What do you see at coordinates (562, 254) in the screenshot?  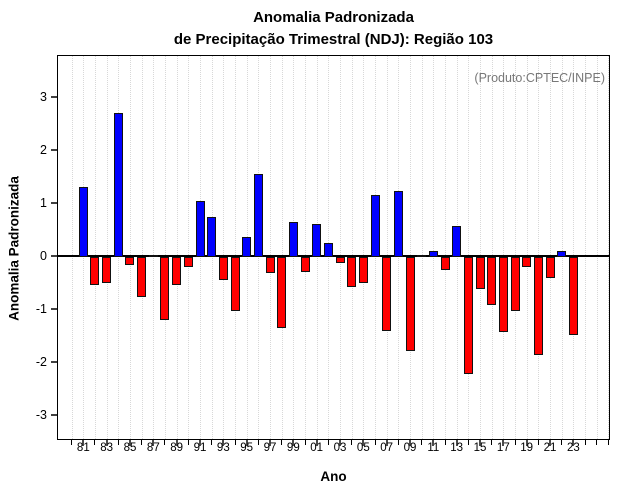 I see `bar-2022` at bounding box center [562, 254].